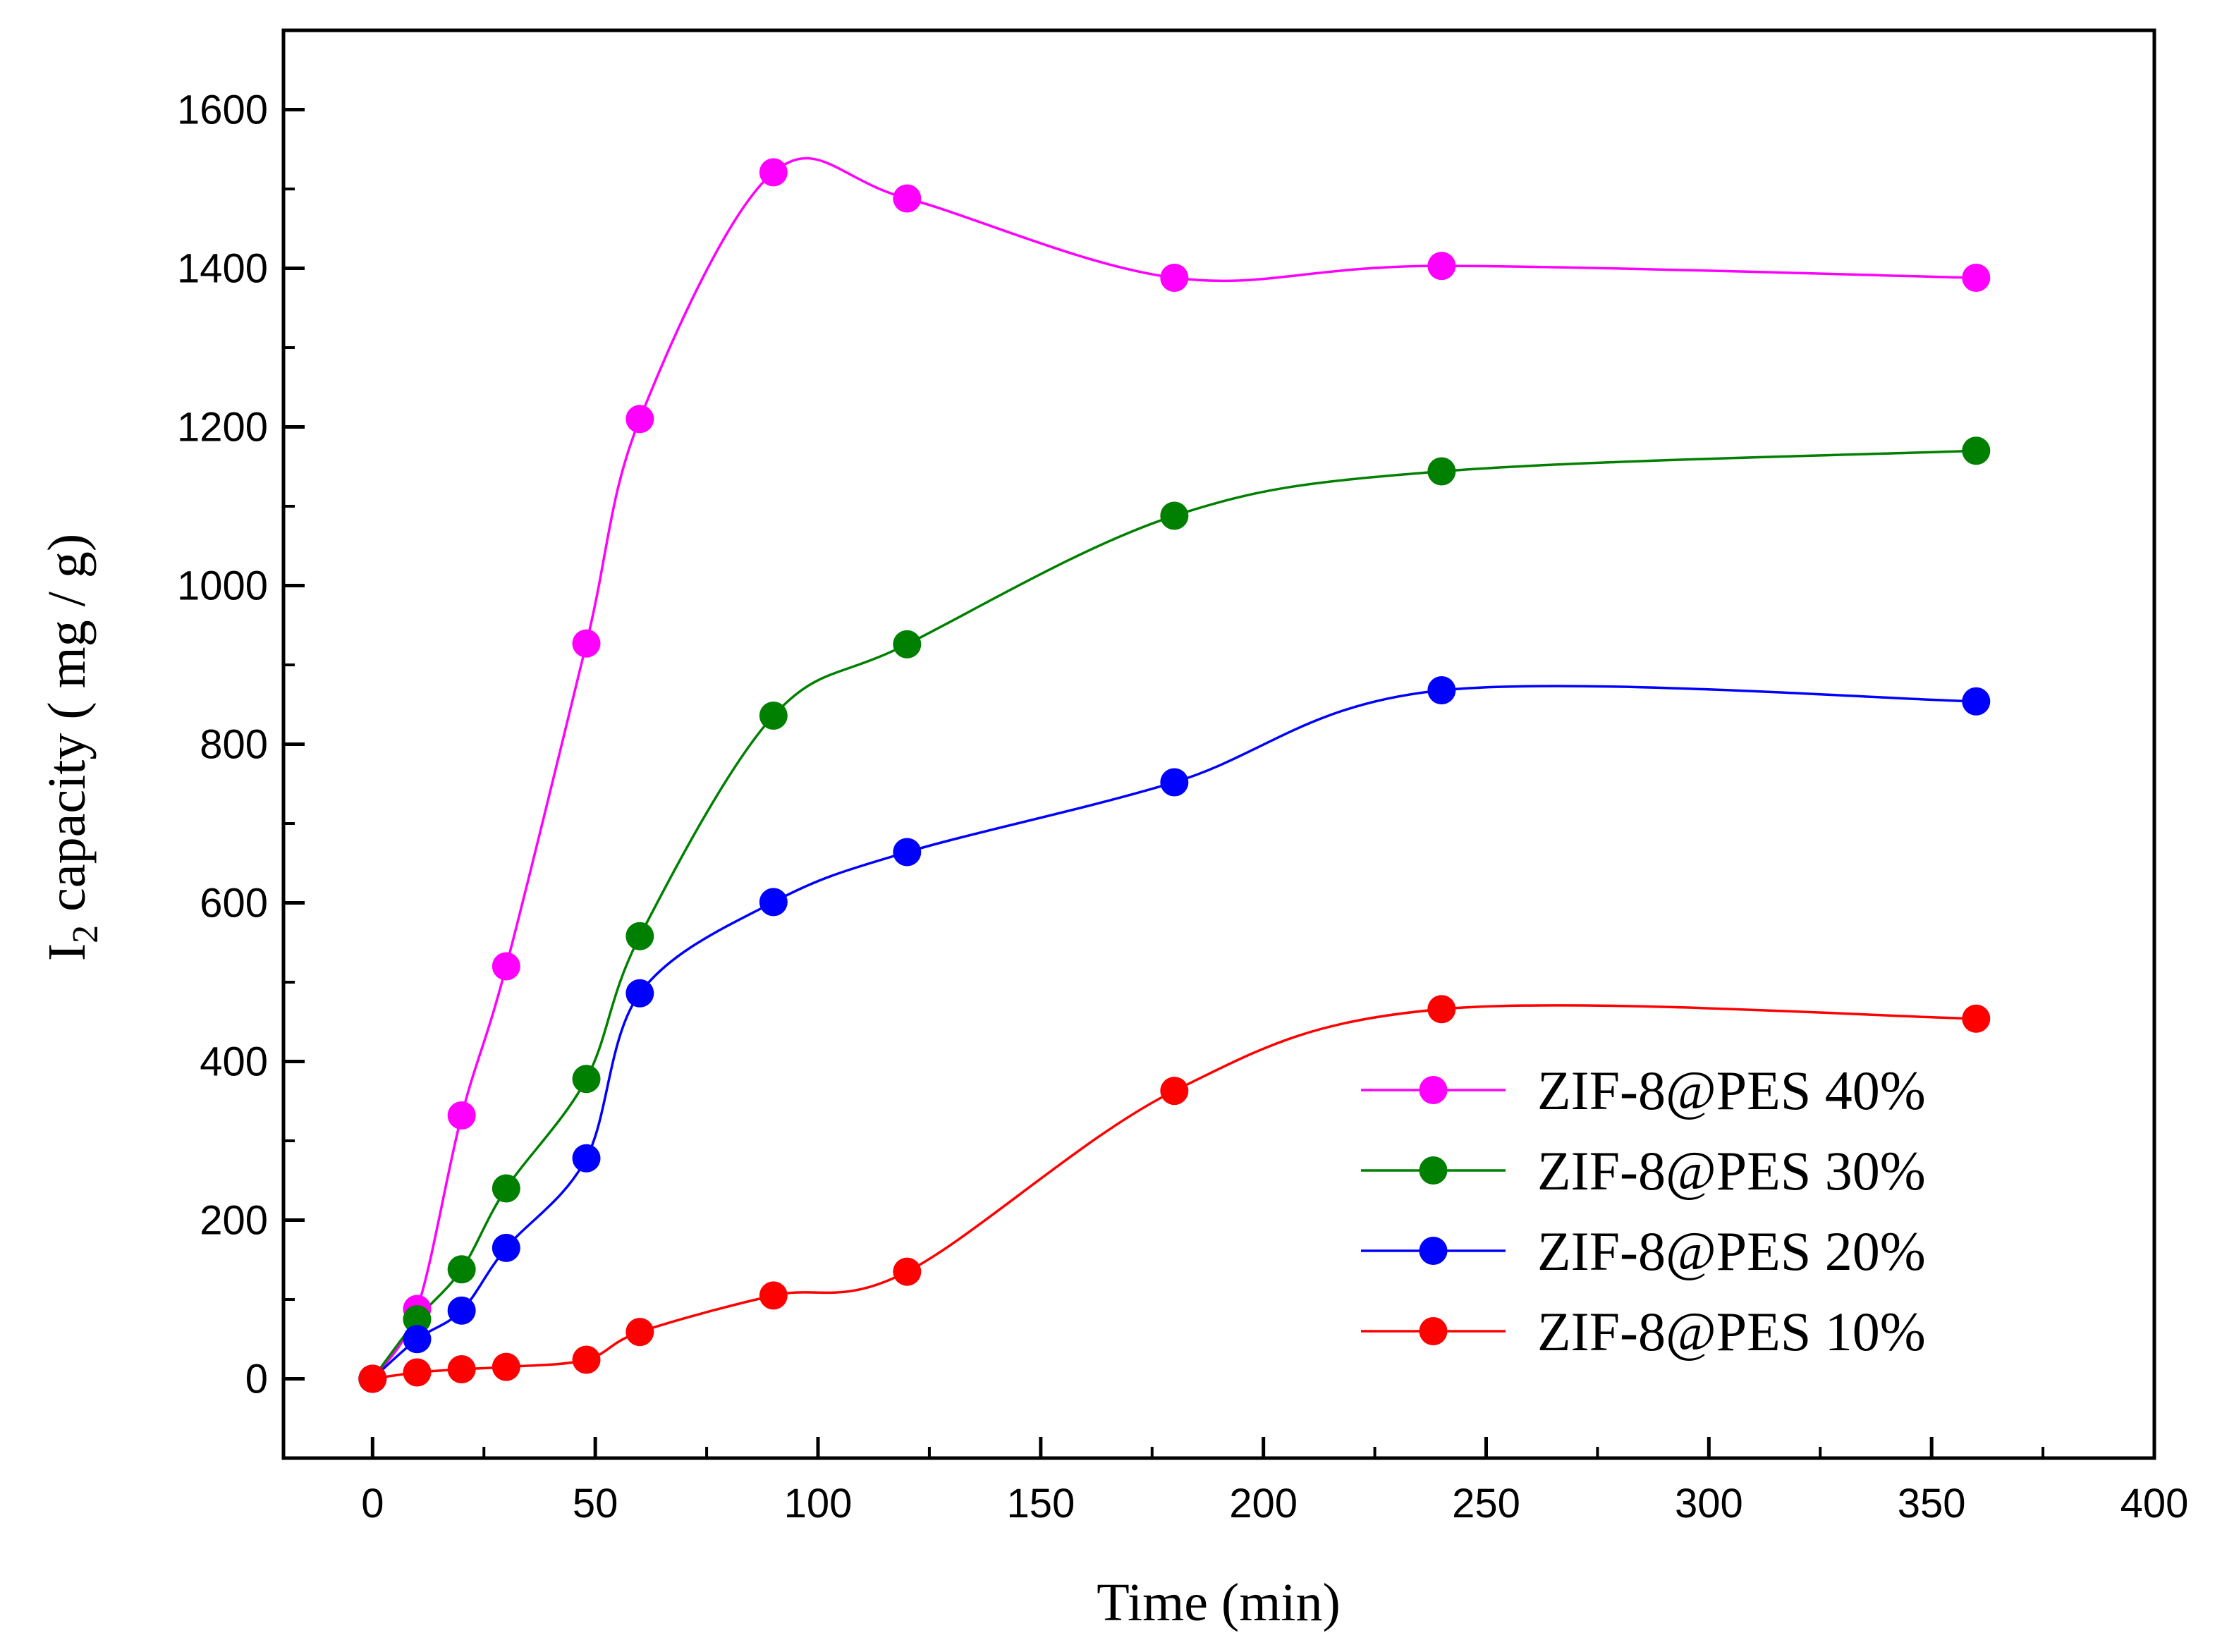 The image size is (2234, 1652). What do you see at coordinates (372, 1504) in the screenshot?
I see `x-tick-label: 0` at bounding box center [372, 1504].